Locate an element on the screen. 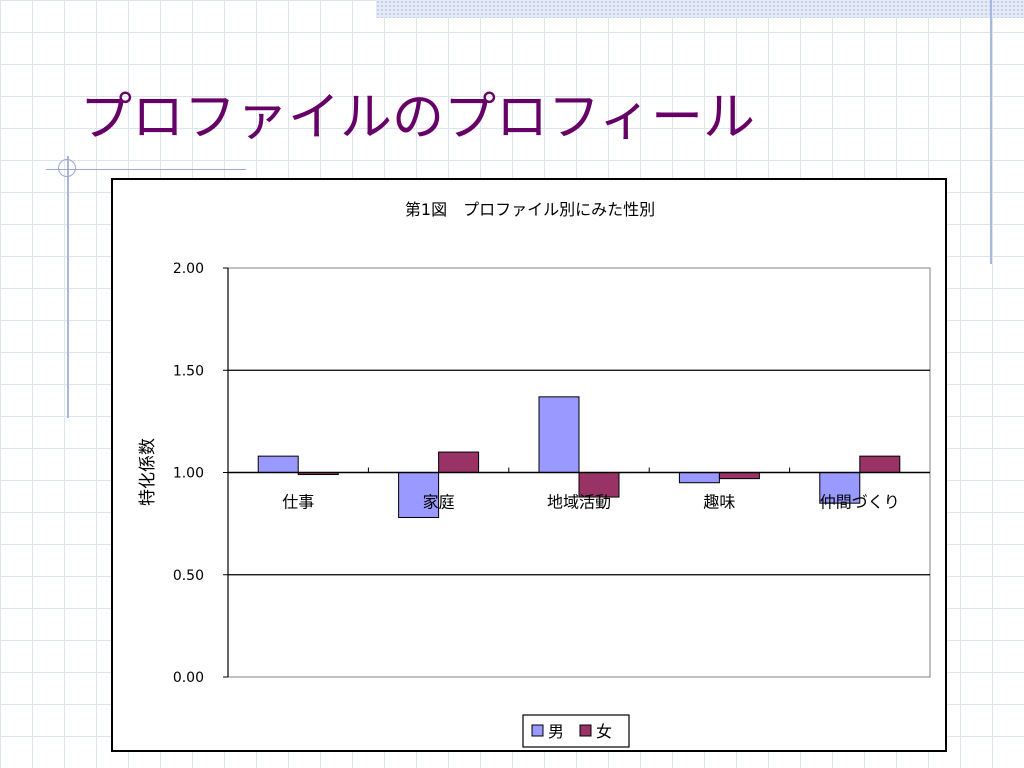 The image size is (1024, 768). legend-label: 男 is located at coordinates (556, 731).